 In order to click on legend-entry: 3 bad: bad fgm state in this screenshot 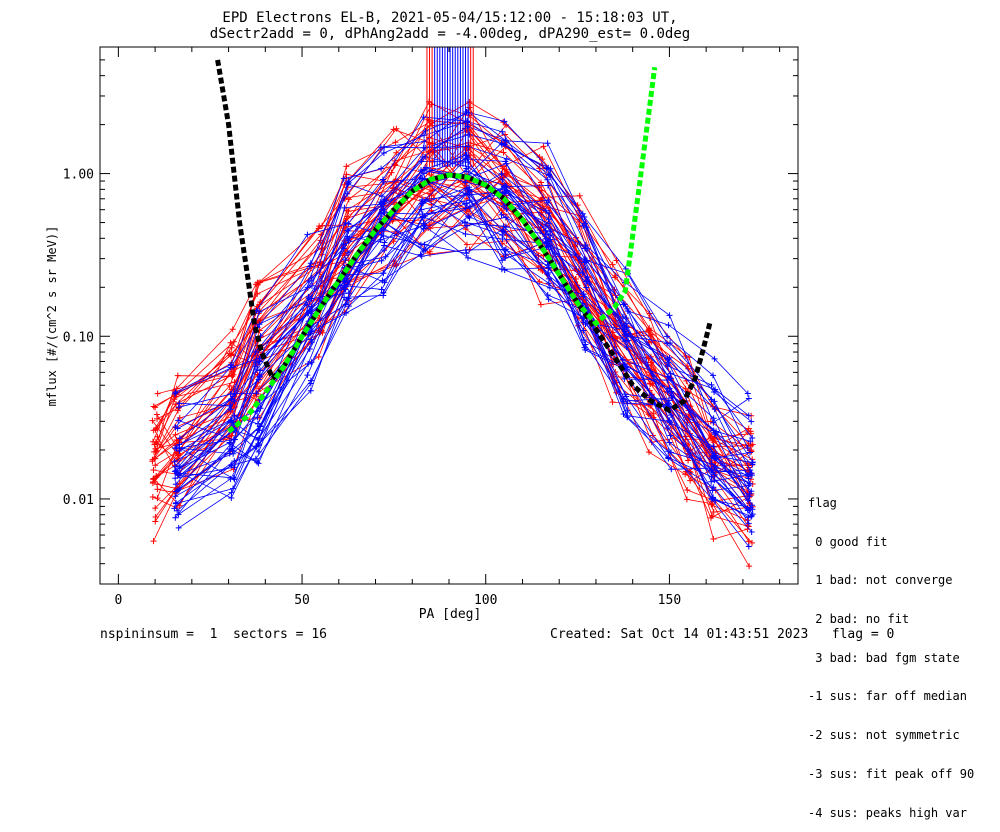, I will do `click(884, 657)`.